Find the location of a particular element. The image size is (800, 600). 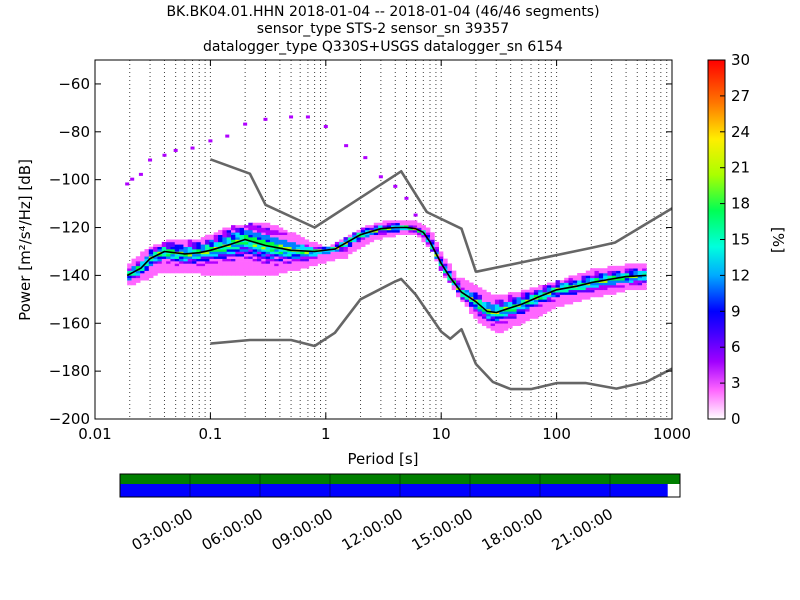

y-tick-label: −160 is located at coordinates (69, 323).